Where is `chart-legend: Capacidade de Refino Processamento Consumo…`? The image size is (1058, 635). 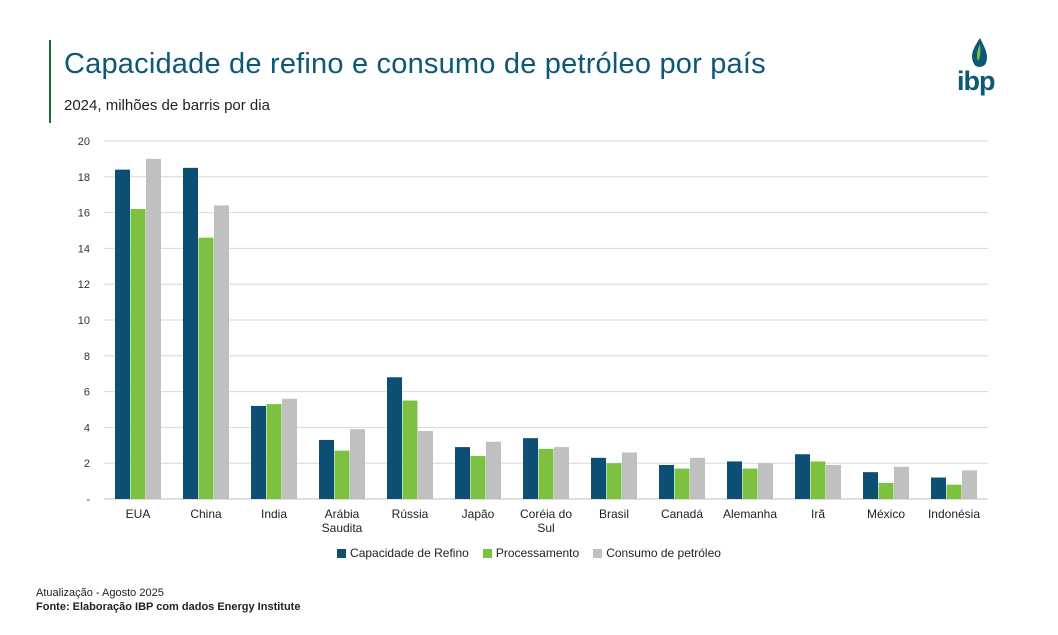 chart-legend: Capacidade de Refino Processamento Consumo… is located at coordinates (529, 553).